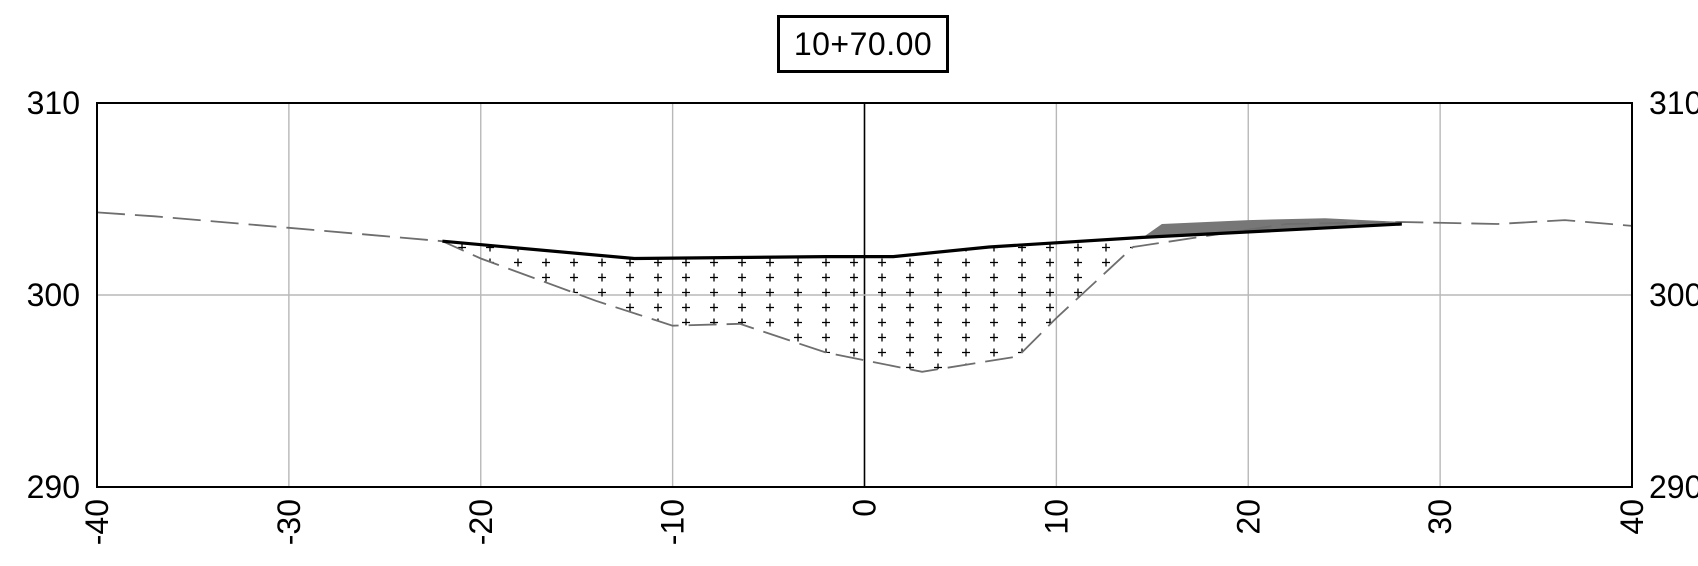 The image size is (1698, 566). I want to click on y-tick-label-left: 290, so click(53, 487).